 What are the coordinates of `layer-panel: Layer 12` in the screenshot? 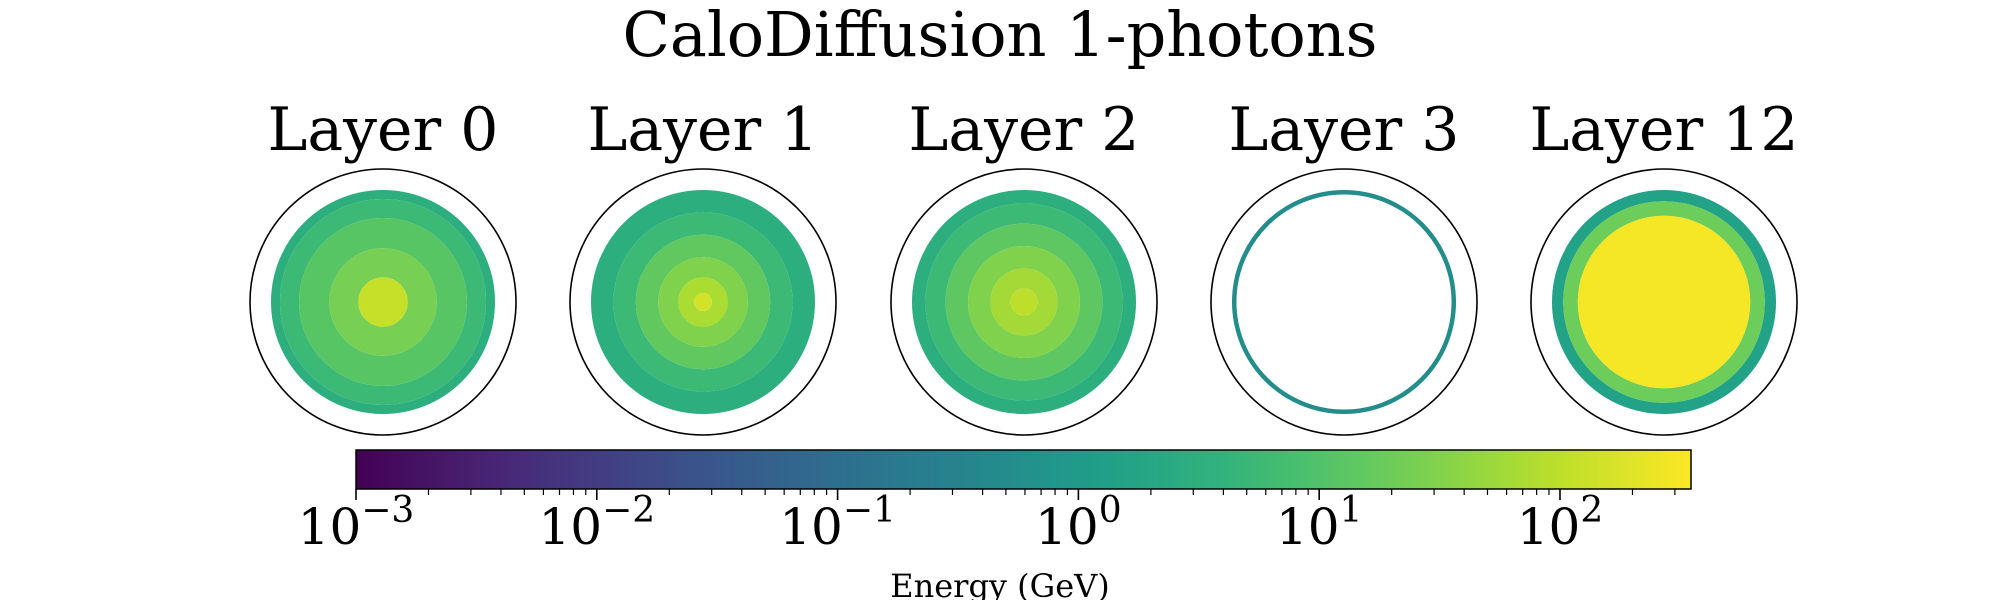 It's located at (1664, 265).